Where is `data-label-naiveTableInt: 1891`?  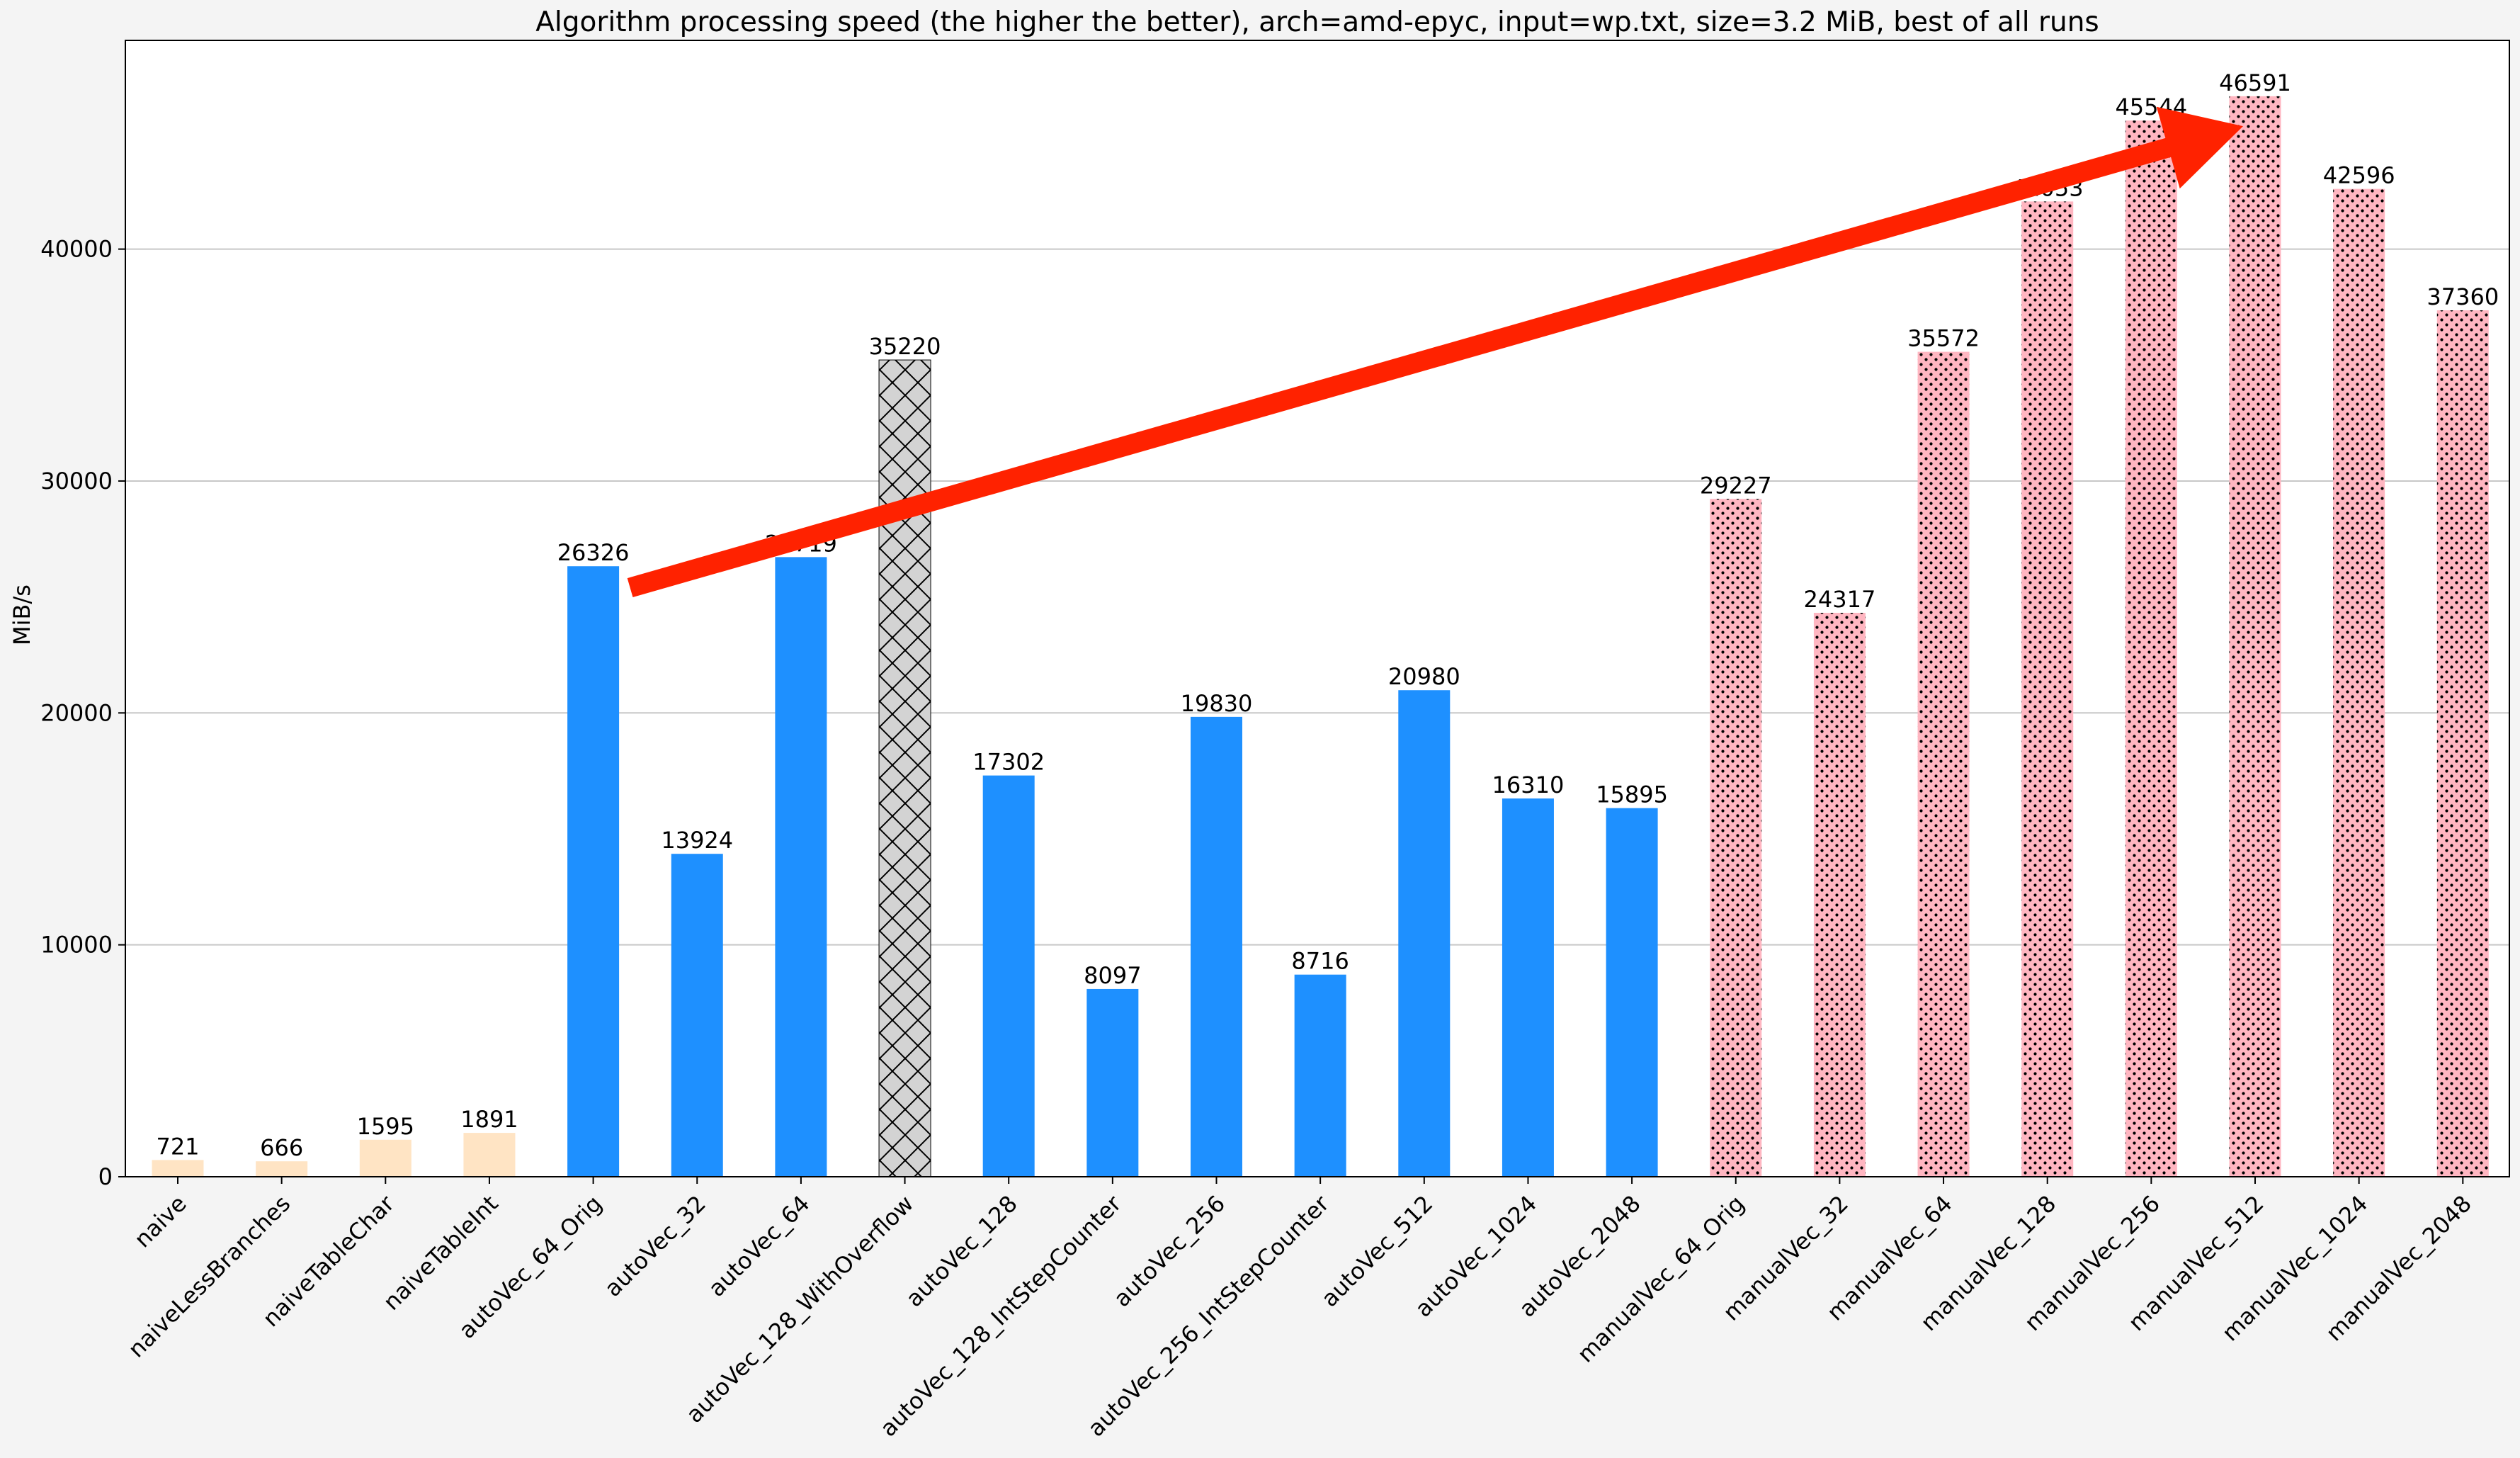 data-label-naiveTableInt: 1891 is located at coordinates (489, 1119).